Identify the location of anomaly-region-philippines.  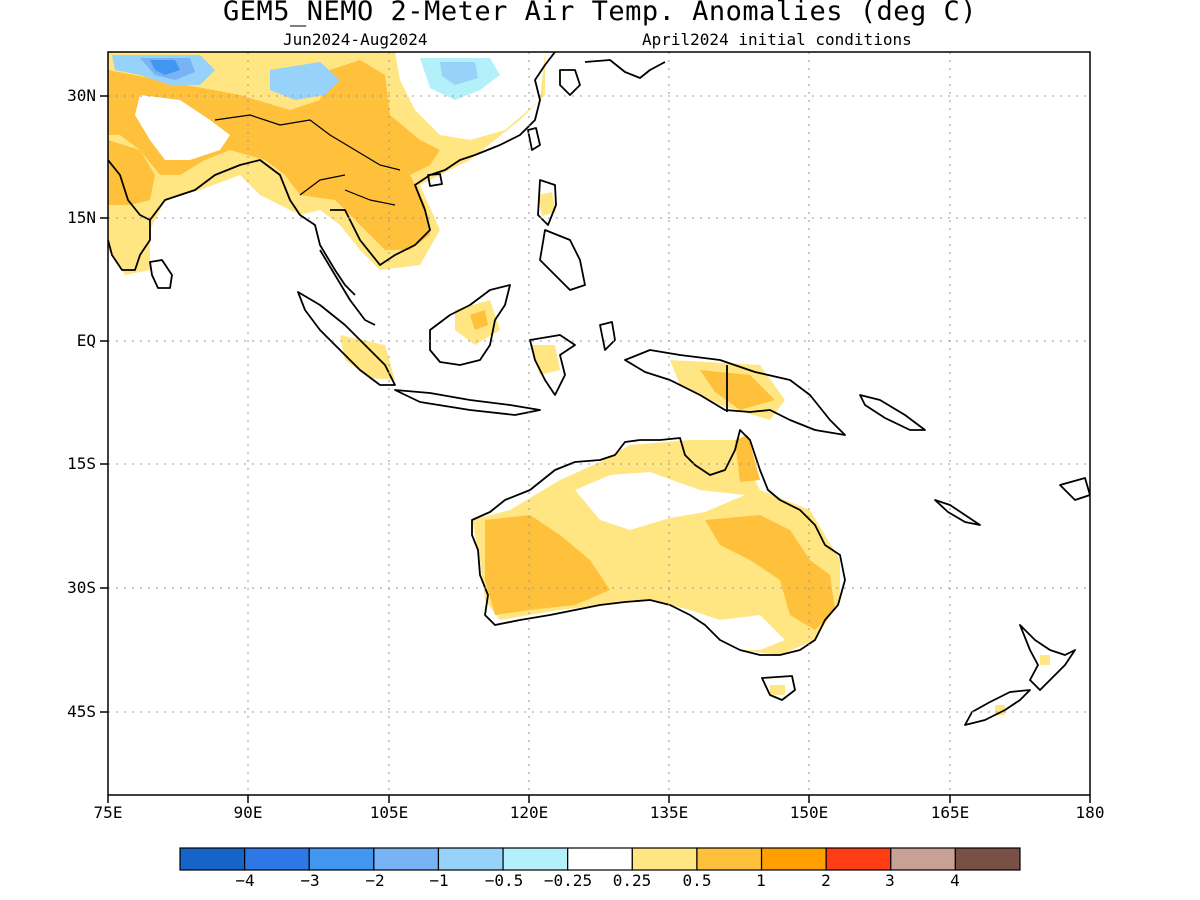
(547, 204).